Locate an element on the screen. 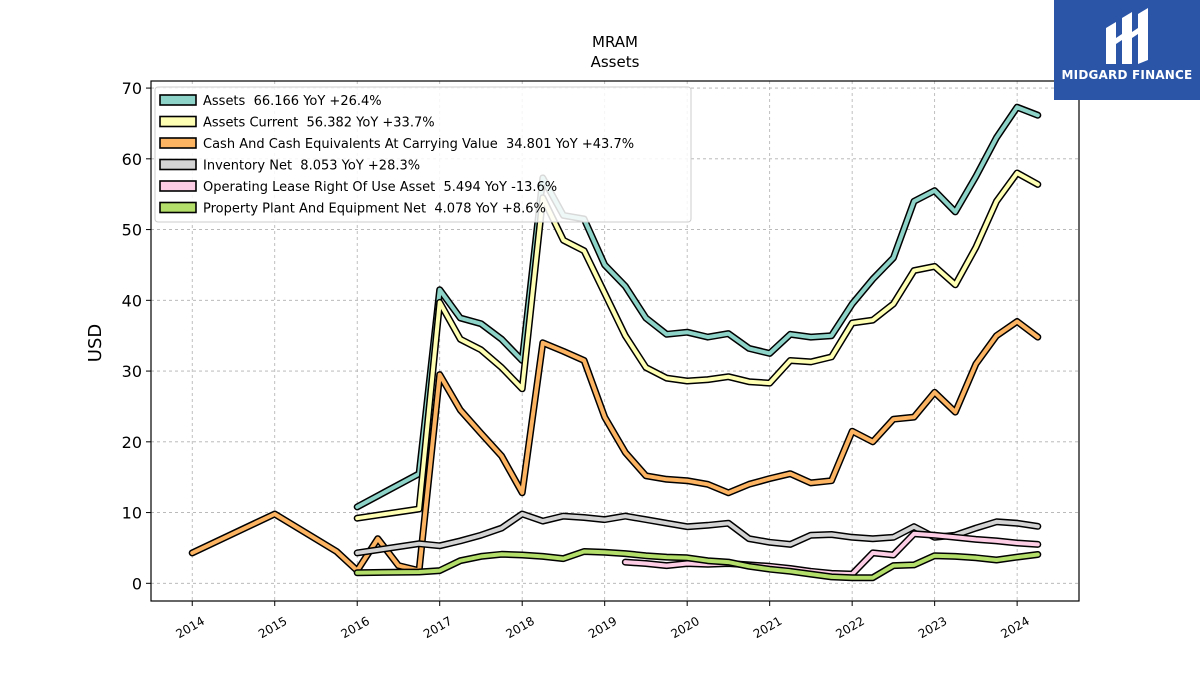  y-tick-label: 20 is located at coordinates (132, 442).